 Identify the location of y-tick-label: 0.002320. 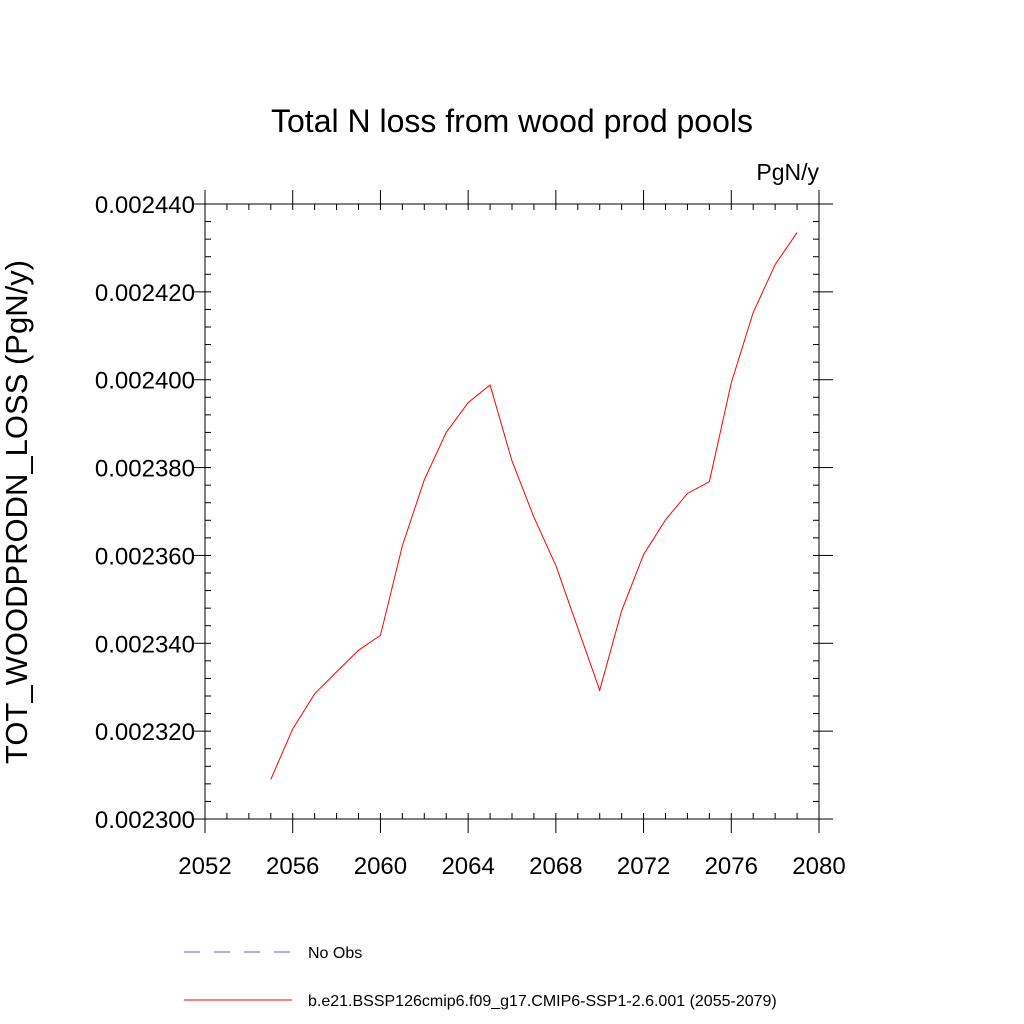
(145, 732).